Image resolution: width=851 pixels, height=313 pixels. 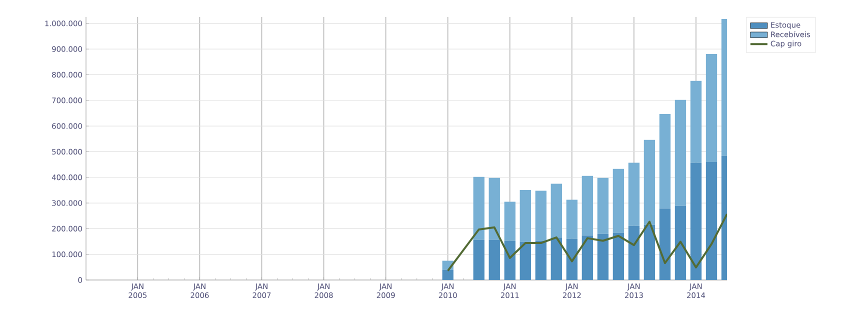 I want to click on line-series, so click(x=587, y=242).